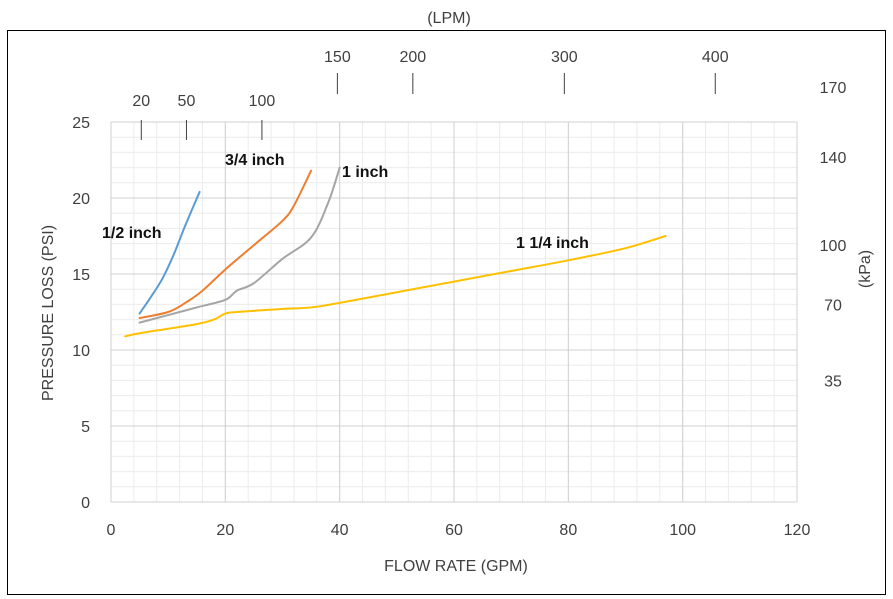 Image resolution: width=893 pixels, height=599 pixels. What do you see at coordinates (449, 18) in the screenshot?
I see `secondary-x-axis-title: (LPM)` at bounding box center [449, 18].